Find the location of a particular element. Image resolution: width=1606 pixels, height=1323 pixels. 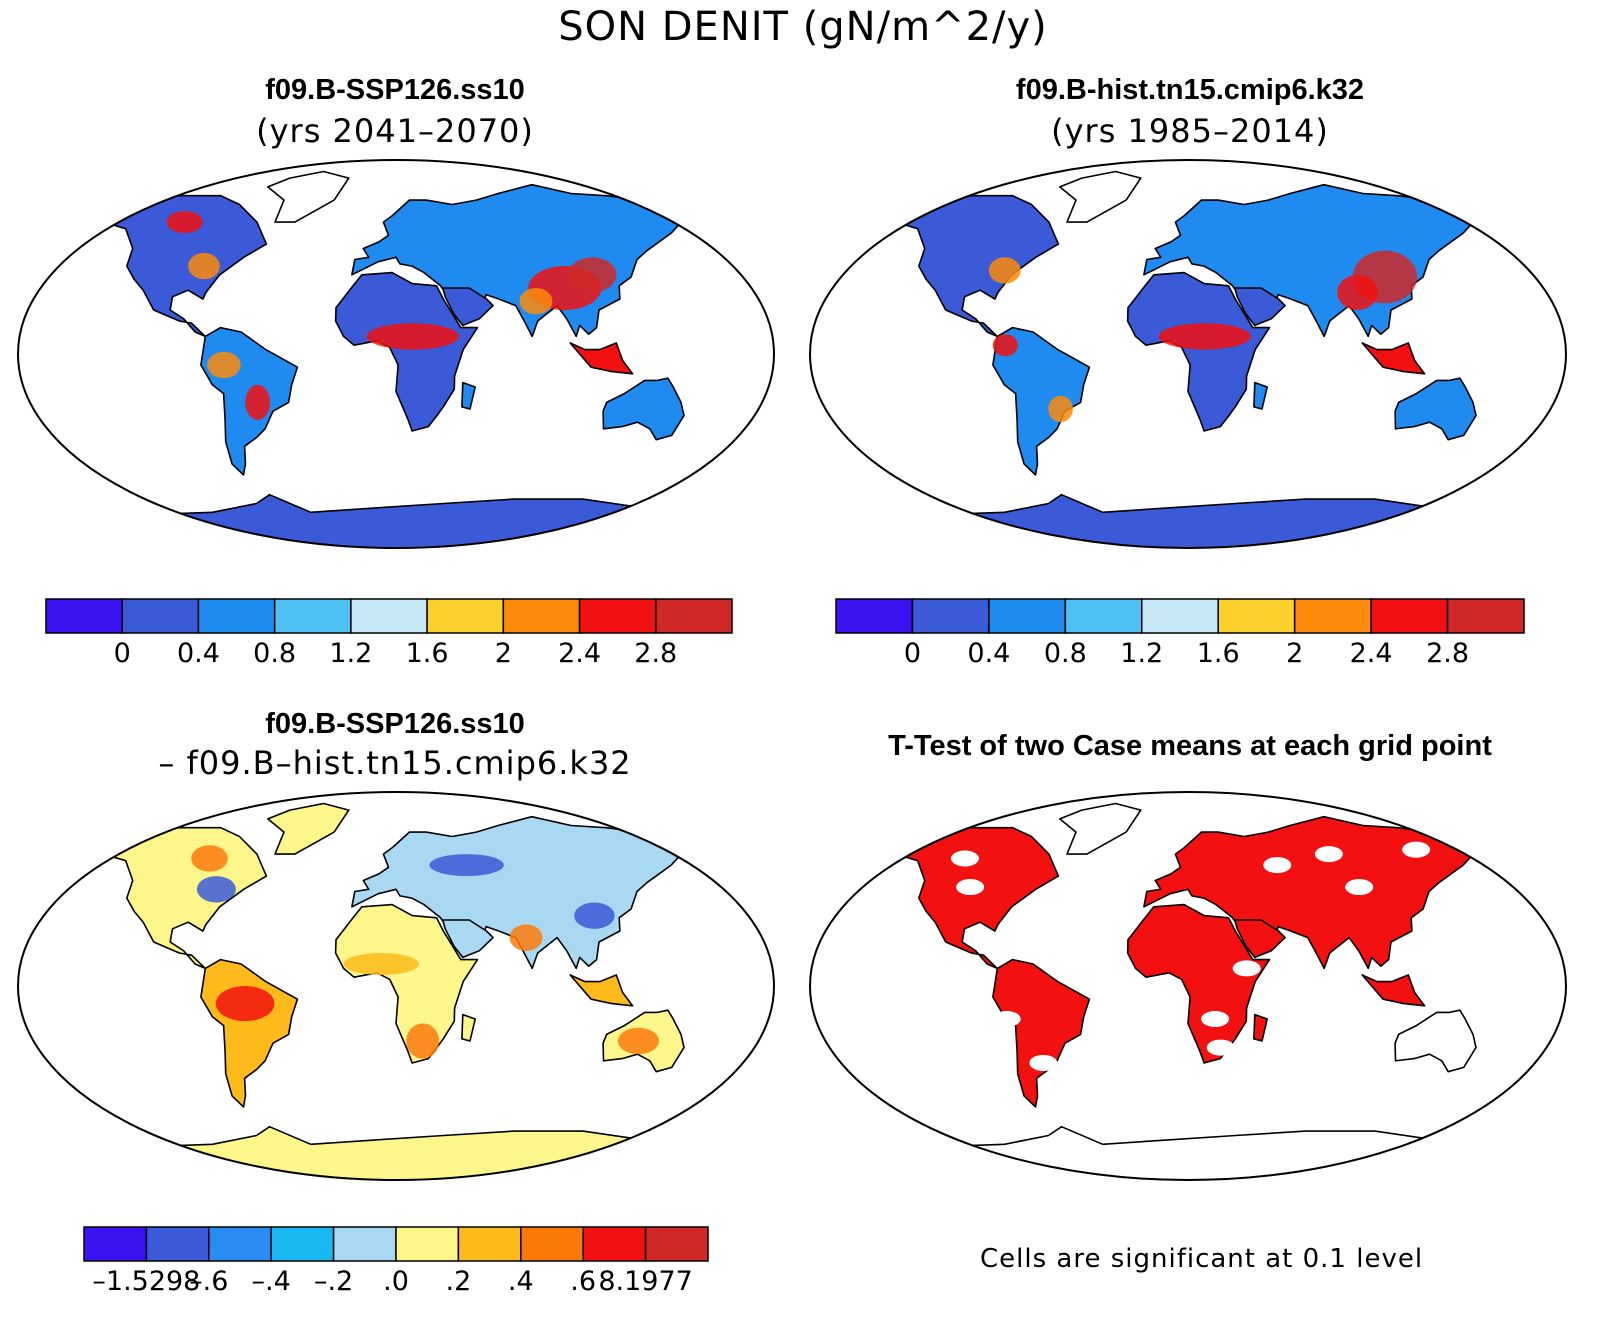

colorbar-tick-label: .0 is located at coordinates (396, 1281).